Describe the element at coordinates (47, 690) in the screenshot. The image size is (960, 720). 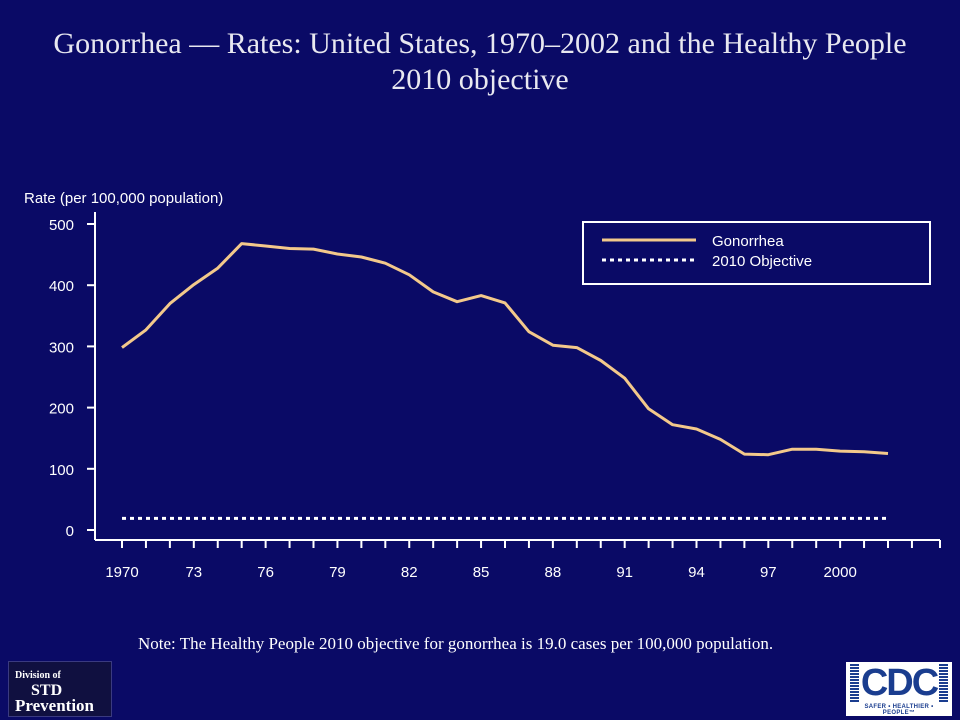
I see `std-logo-line2: STD` at that location.